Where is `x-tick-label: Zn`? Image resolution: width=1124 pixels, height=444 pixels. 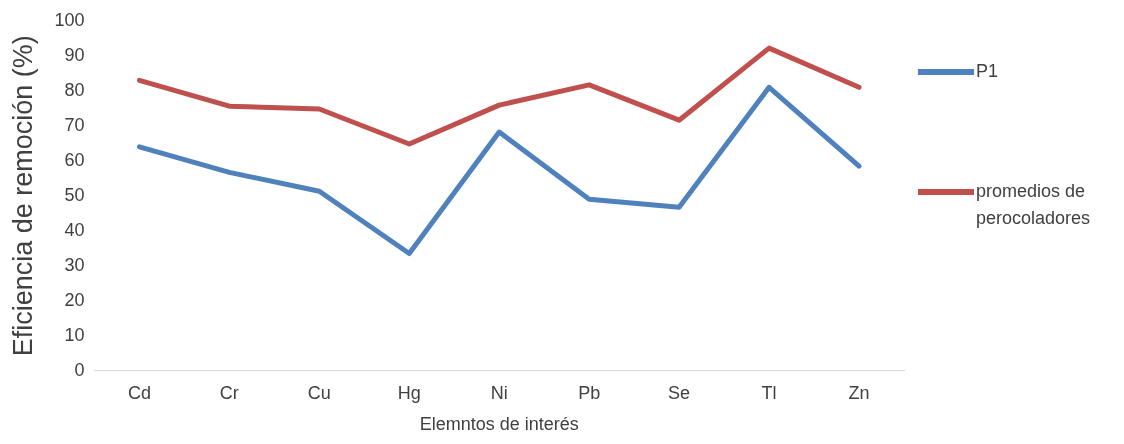 x-tick-label: Zn is located at coordinates (859, 392).